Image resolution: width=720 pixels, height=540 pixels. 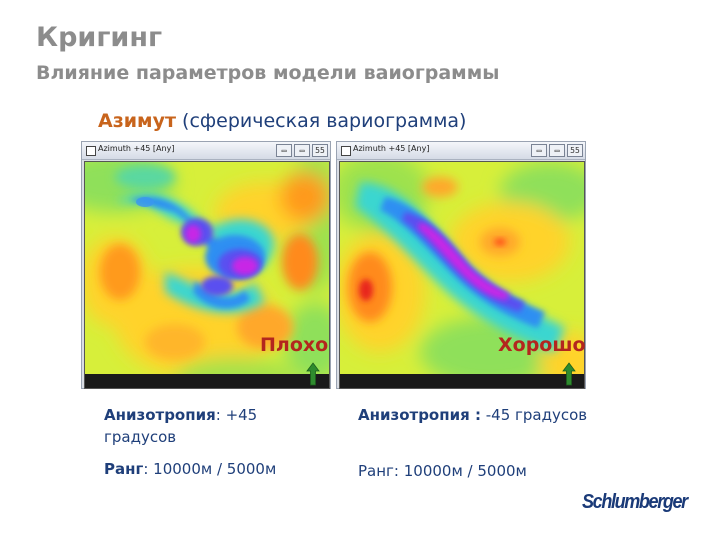 I want to click on left-range: Ранг: 10000м / 5000м, so click(x=190, y=469).